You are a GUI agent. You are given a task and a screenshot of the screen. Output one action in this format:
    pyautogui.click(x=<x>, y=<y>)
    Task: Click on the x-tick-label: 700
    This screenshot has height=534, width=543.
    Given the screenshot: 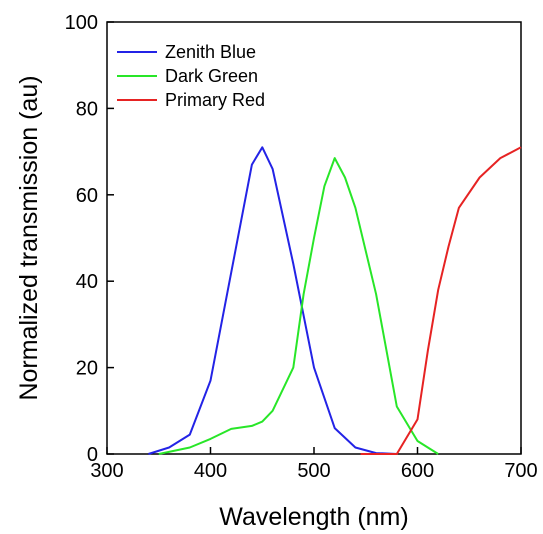 What is the action you would take?
    pyautogui.click(x=520, y=471)
    